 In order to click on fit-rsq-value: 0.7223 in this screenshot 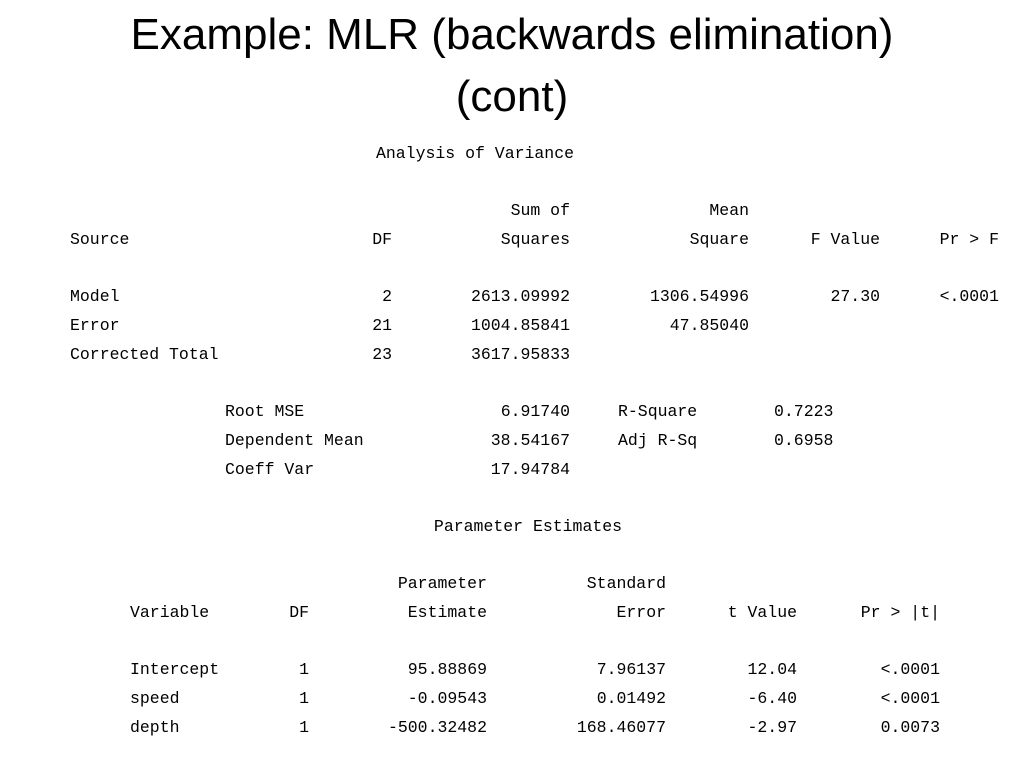, I will do `click(804, 411)`.